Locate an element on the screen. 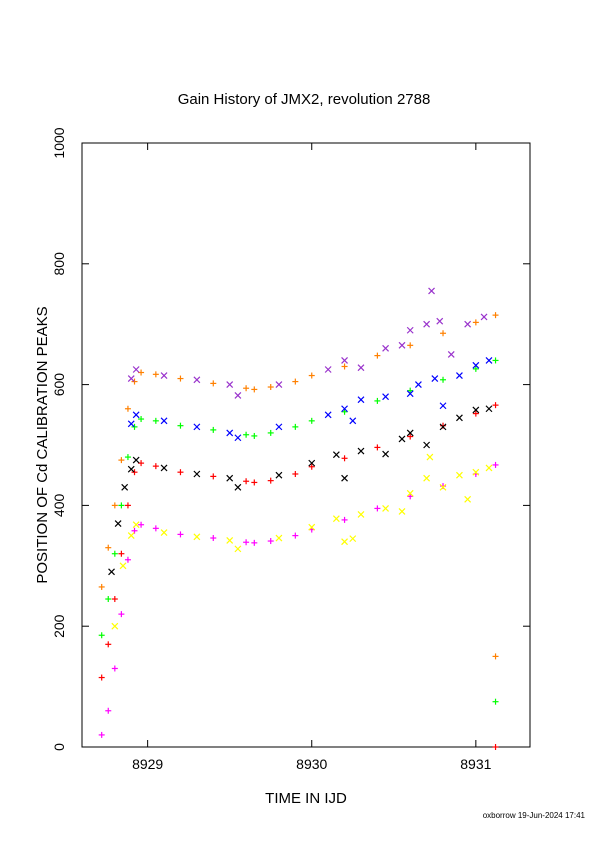 The height and width of the screenshot is (842, 595). y-tick-label: 1000 is located at coordinates (59, 142).